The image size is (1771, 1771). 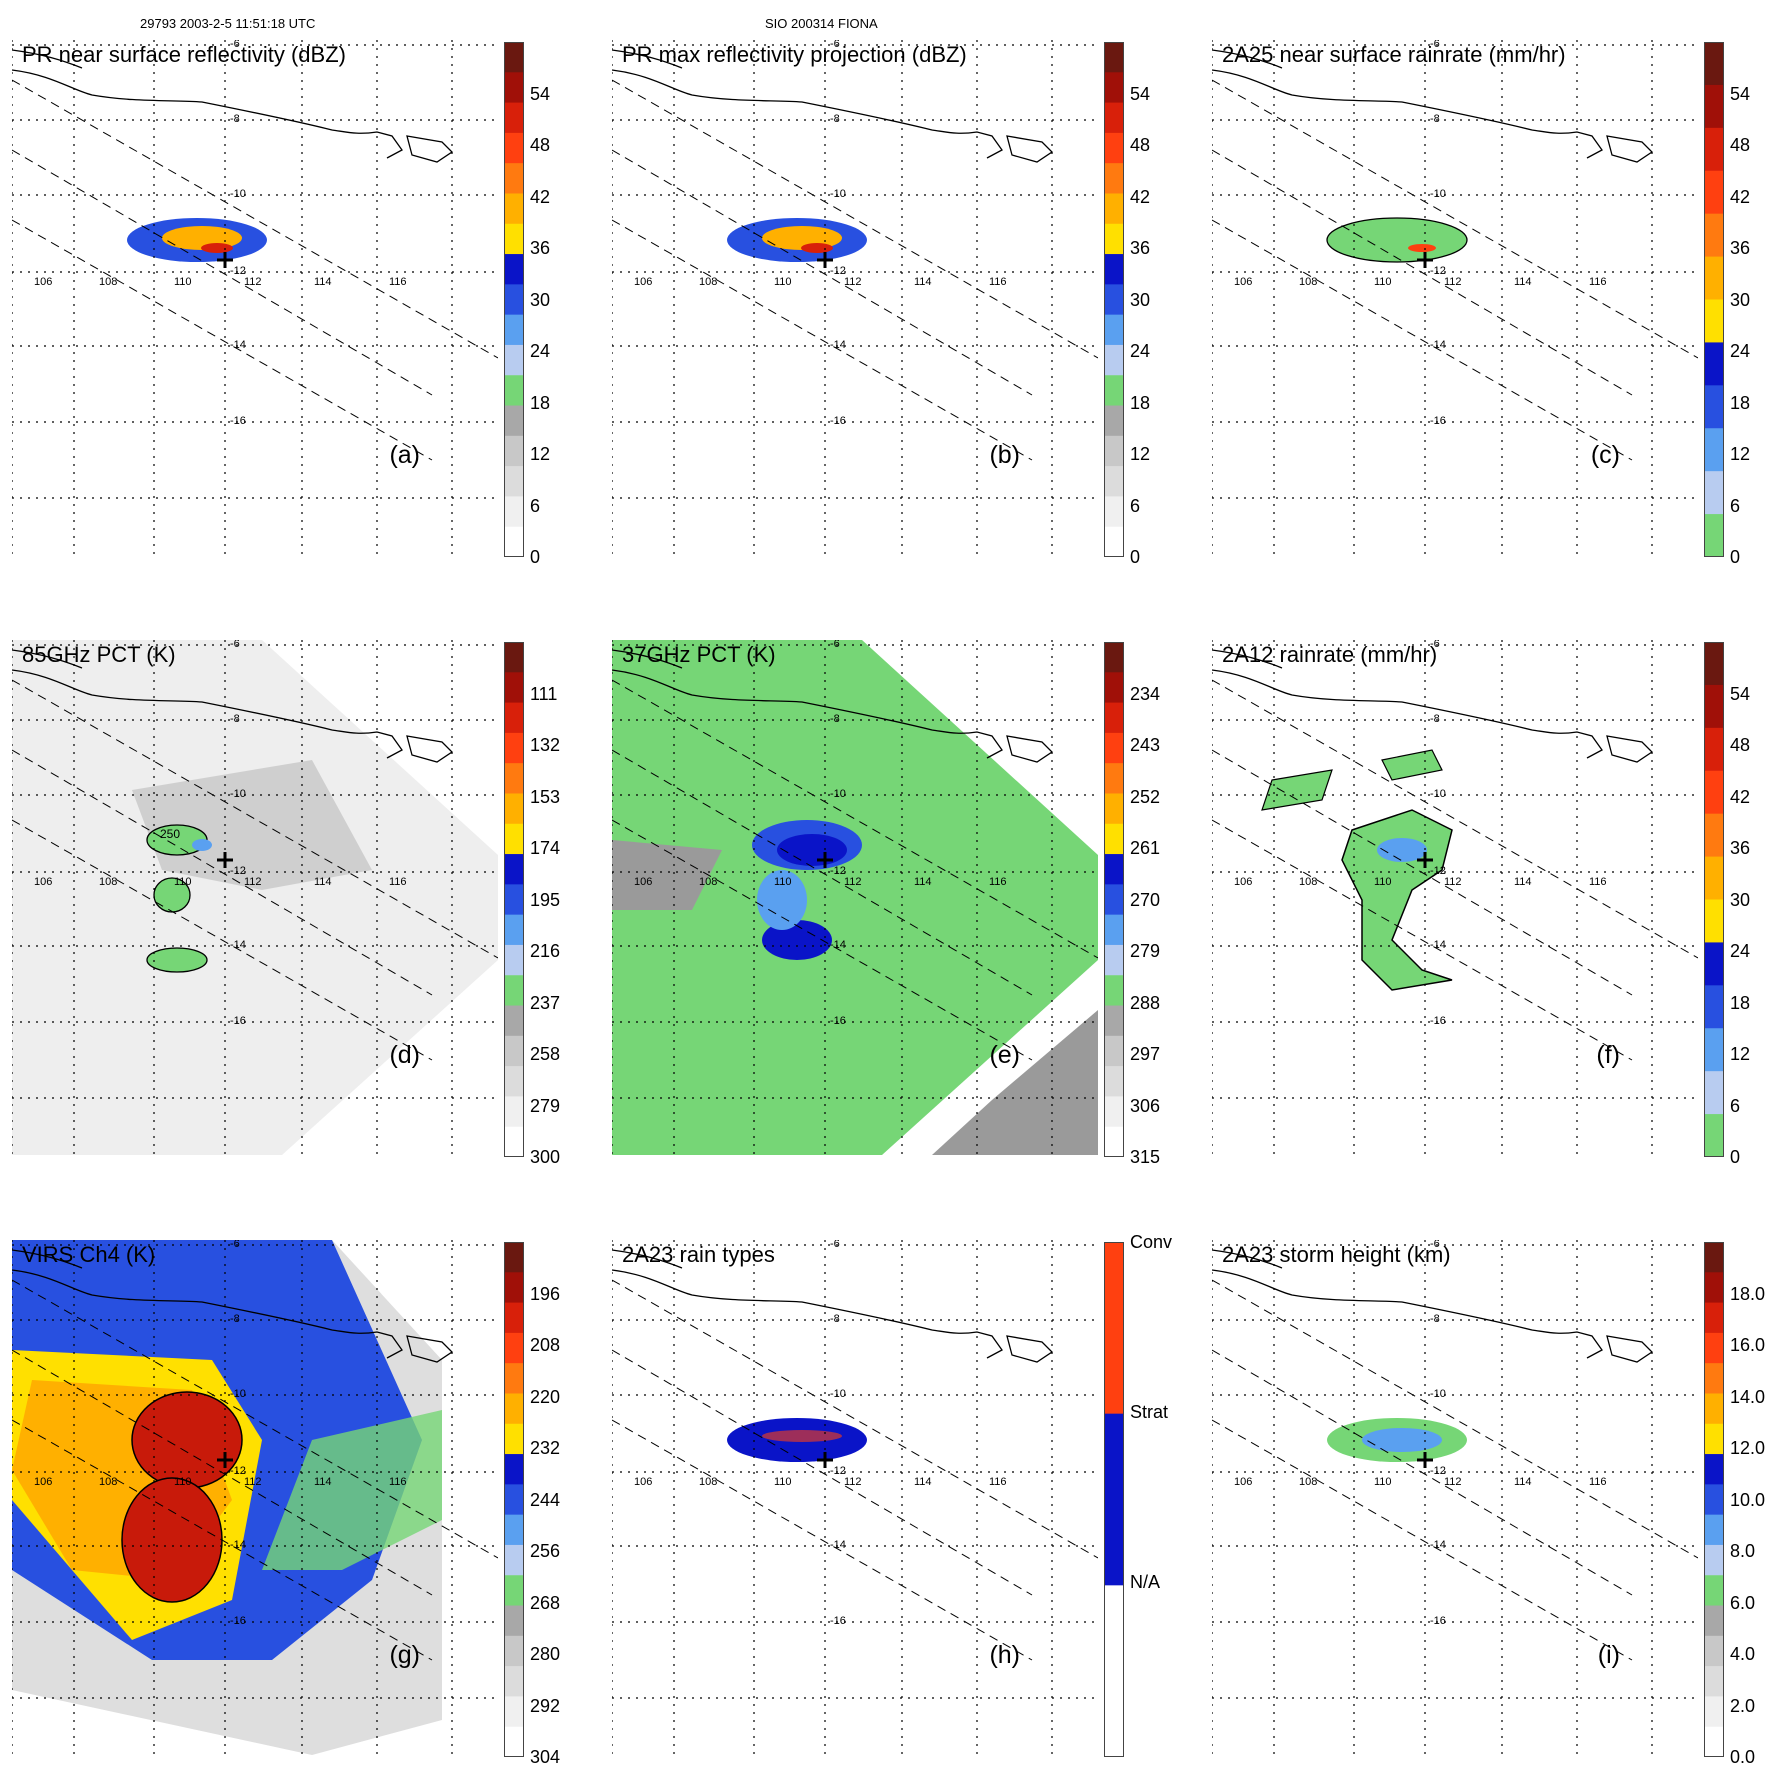 I want to click on lat-tick-label: -10, so click(x=1438, y=194).